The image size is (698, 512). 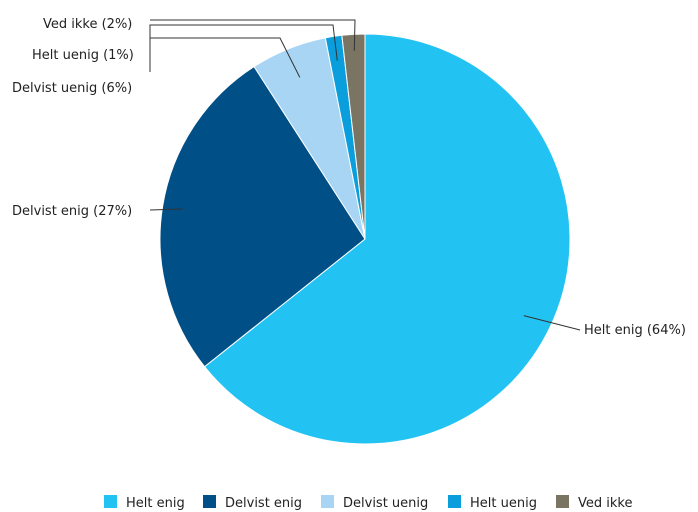 I want to click on leader-line-helt-enig, so click(x=552, y=323).